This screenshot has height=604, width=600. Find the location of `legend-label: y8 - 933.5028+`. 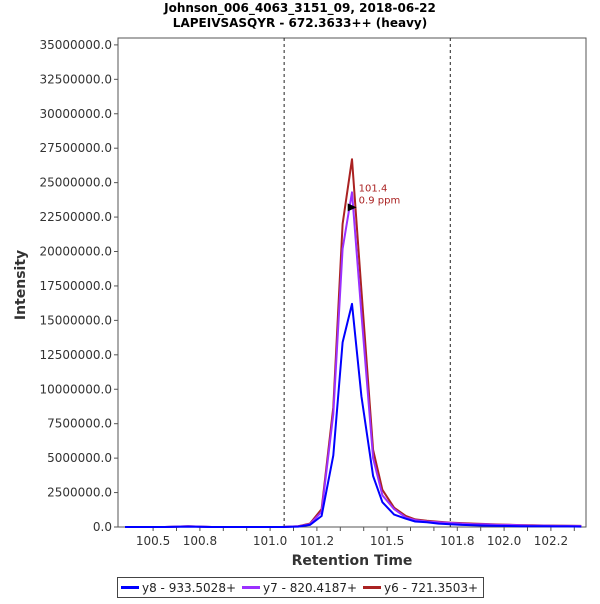

legend-label: y8 - 933.5028+ is located at coordinates (189, 587).